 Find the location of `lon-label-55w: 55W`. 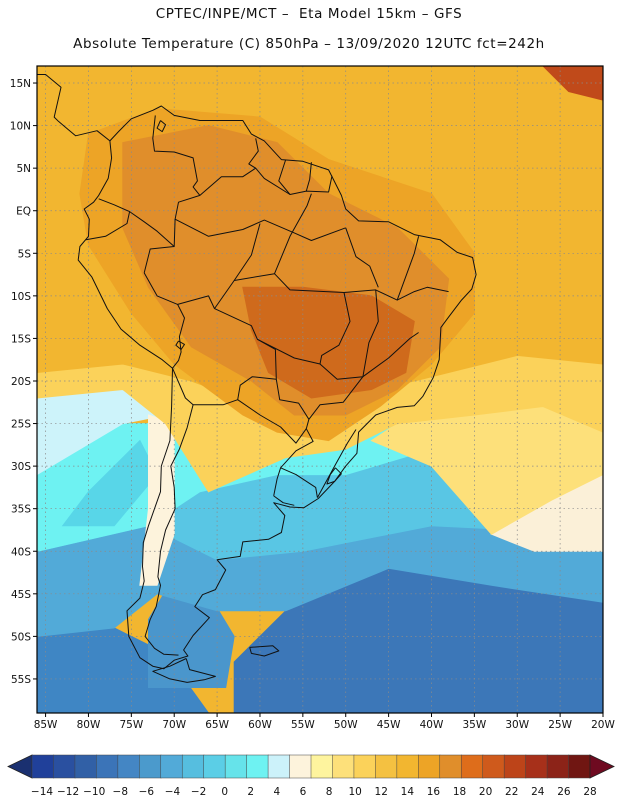

lon-label-55w: 55W is located at coordinates (303, 725).